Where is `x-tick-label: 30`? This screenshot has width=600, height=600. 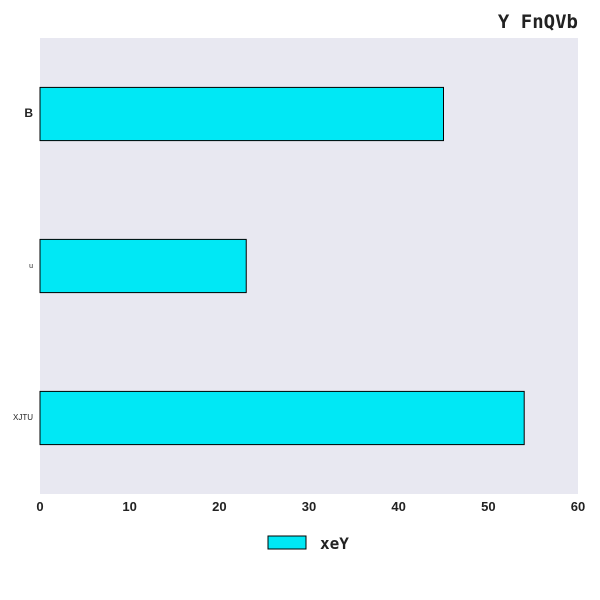 x-tick-label: 30 is located at coordinates (309, 506).